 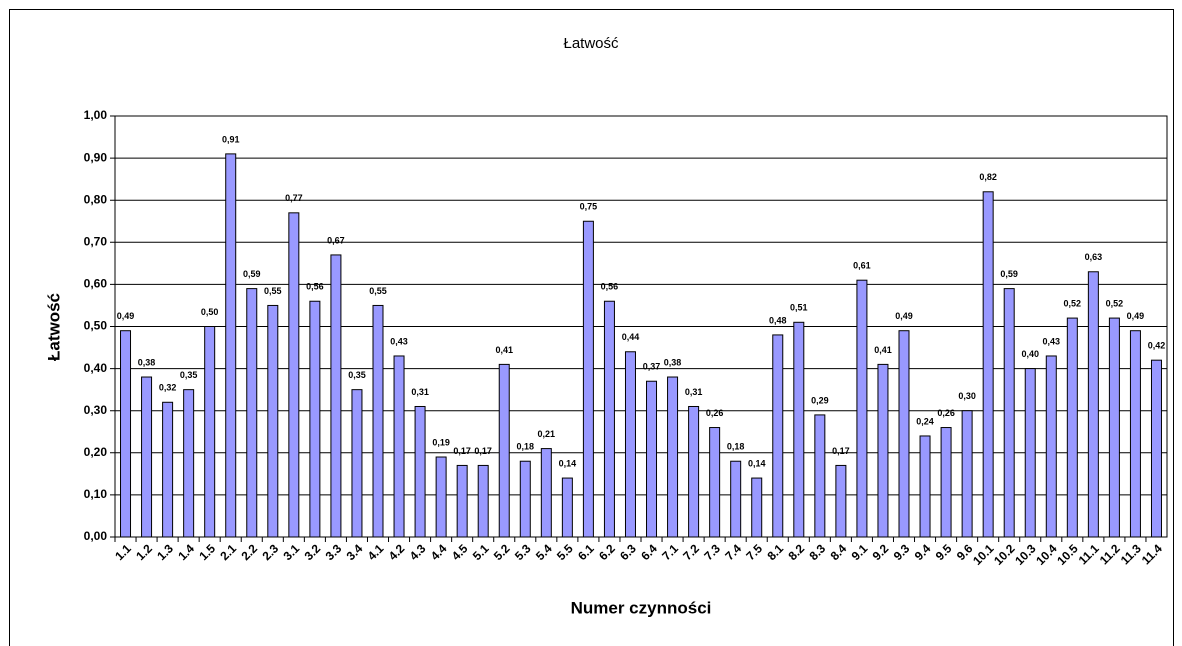 What do you see at coordinates (96, 368) in the screenshot?
I see `y-tick-label: 0,40` at bounding box center [96, 368].